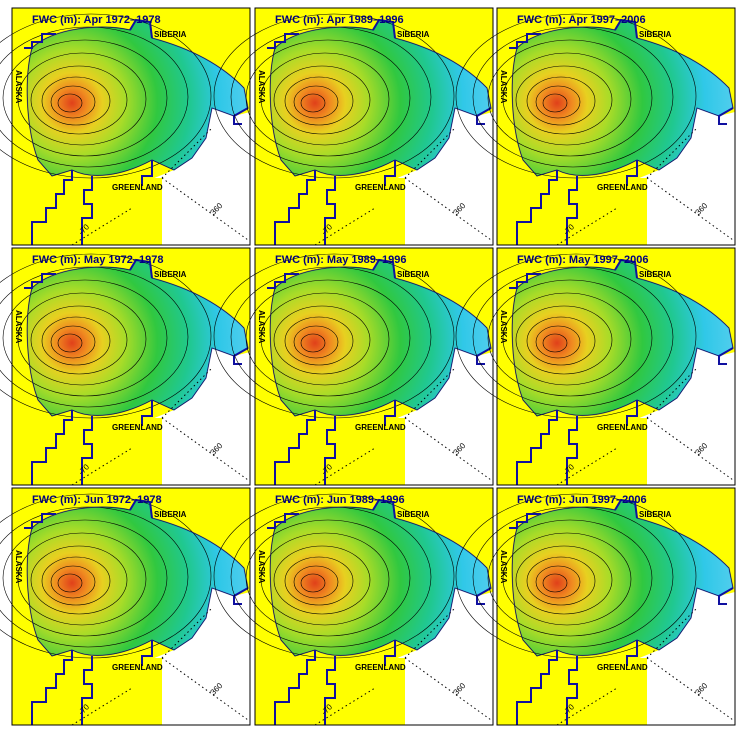 The height and width of the screenshot is (730, 747). What do you see at coordinates (339, 20) in the screenshot?
I see `panel-title: FWC (m): Apr 1989–1996` at bounding box center [339, 20].